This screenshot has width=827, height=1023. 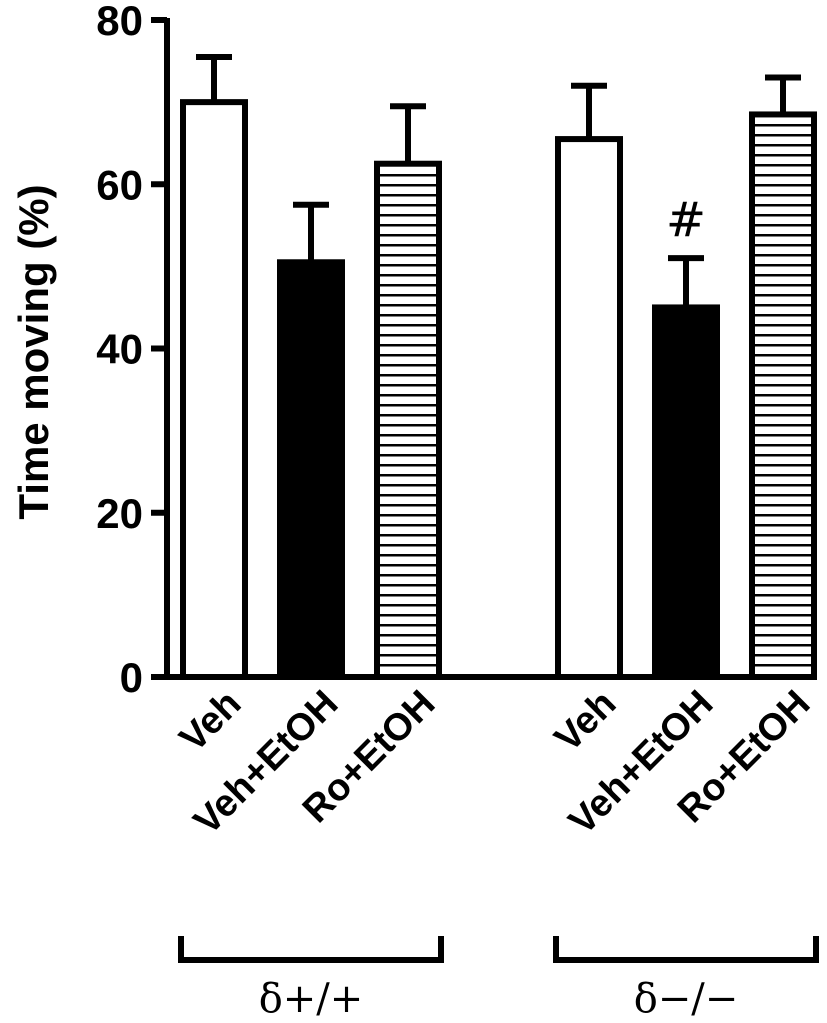 I want to click on group-label: δ+/+, so click(x=311, y=999).